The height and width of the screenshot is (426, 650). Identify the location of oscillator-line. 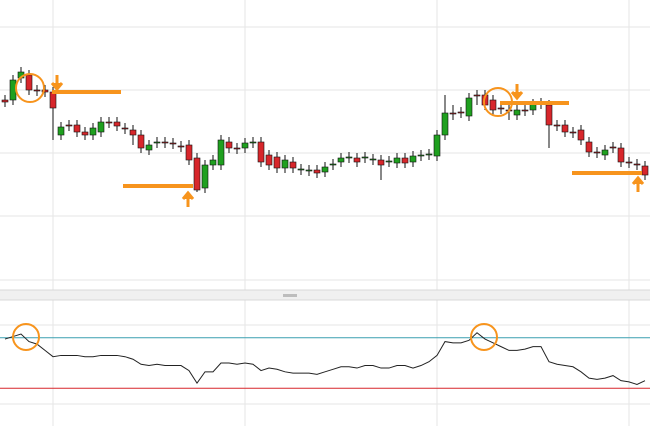
(325, 358).